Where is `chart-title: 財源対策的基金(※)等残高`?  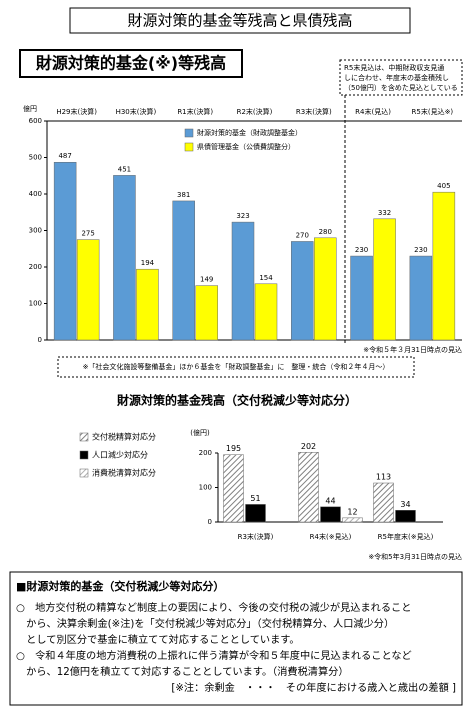 chart-title: 財源対策的基金(※)等残高 is located at coordinates (131, 63).